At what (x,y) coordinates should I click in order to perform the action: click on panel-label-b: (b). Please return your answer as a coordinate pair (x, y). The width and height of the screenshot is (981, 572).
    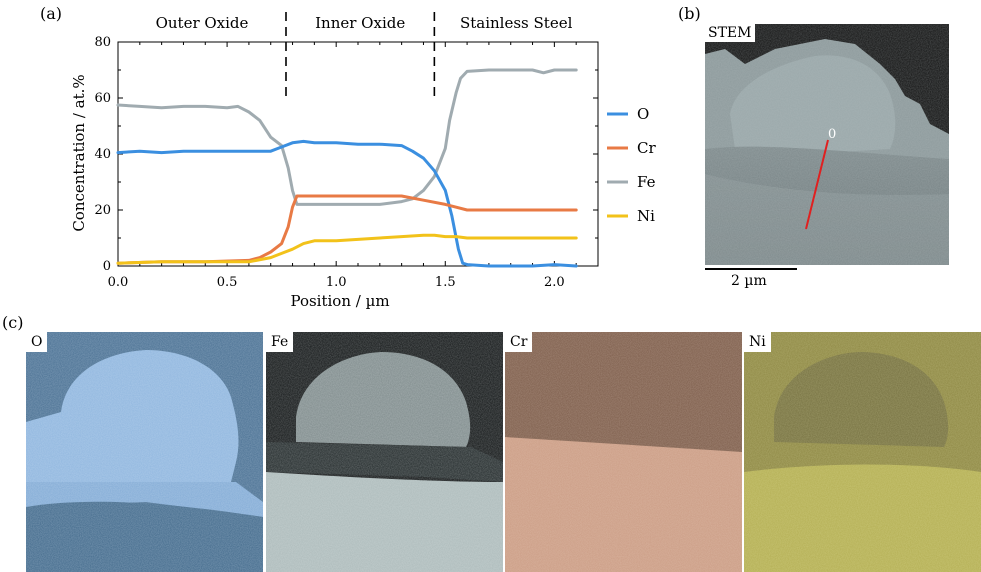
    Looking at the image, I should click on (689, 13).